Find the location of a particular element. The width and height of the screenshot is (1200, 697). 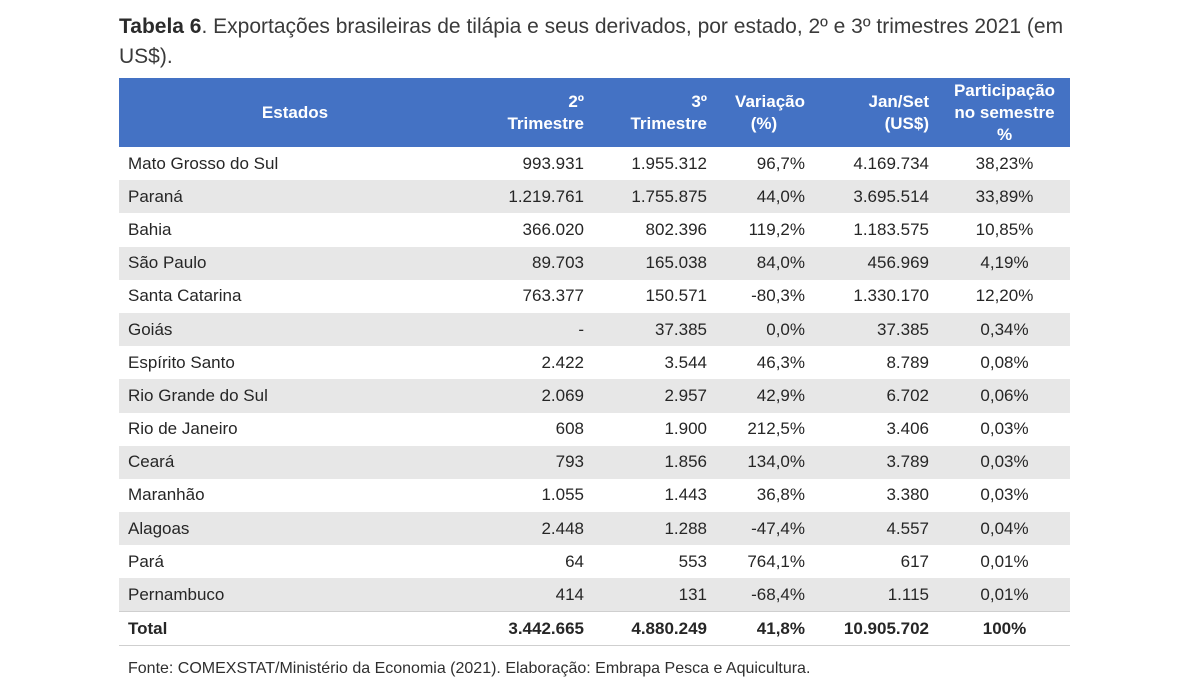

cell-jan-set: 3.789 is located at coordinates (907, 462).